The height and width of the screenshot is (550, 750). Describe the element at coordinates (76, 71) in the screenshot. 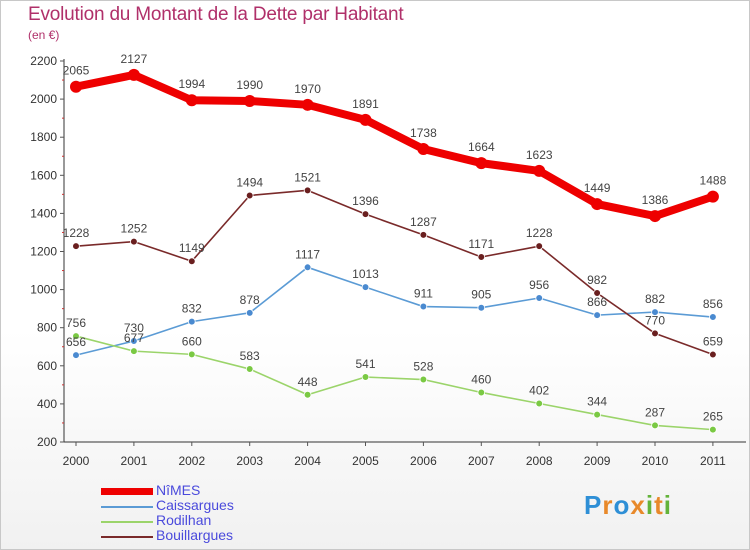

I see `data-label: 2065` at that location.